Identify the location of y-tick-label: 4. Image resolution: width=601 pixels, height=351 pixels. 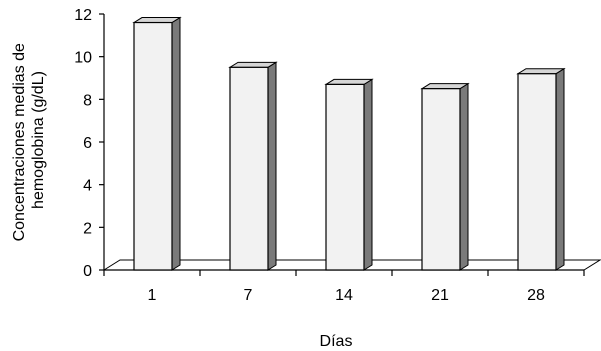
(87, 186).